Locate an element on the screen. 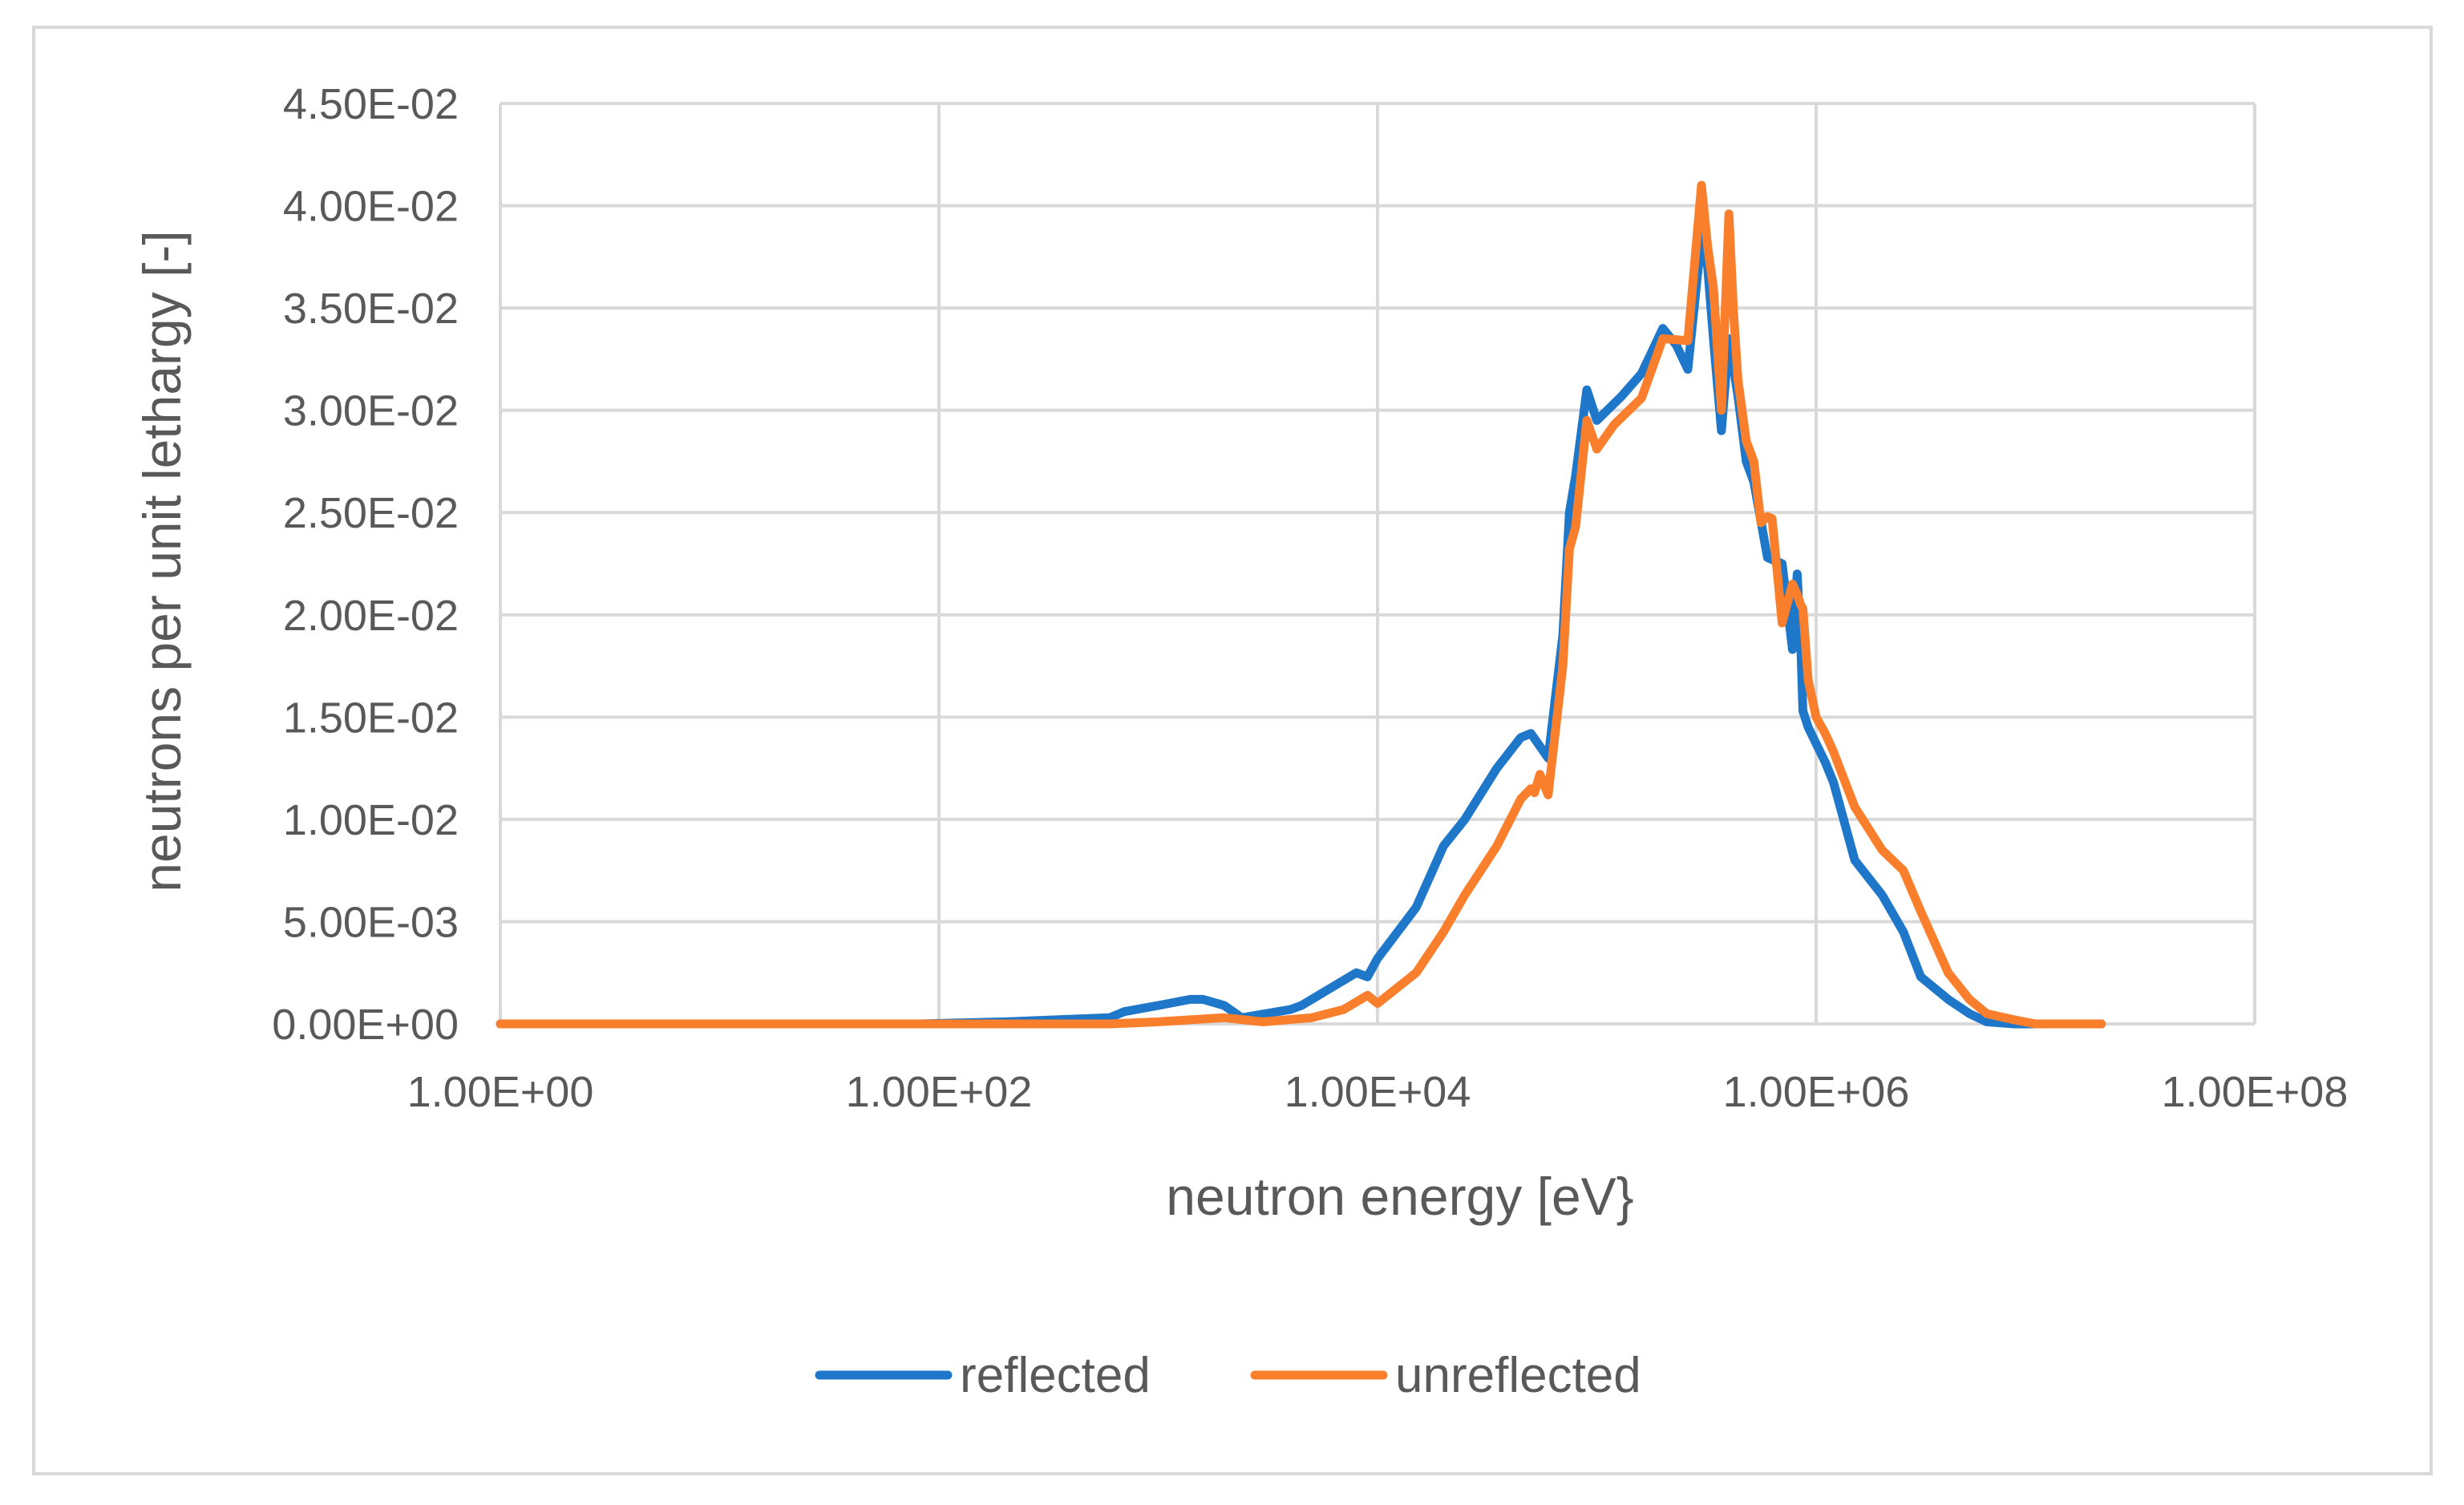  x-tick-label: 1.00E+02 is located at coordinates (939, 1092).